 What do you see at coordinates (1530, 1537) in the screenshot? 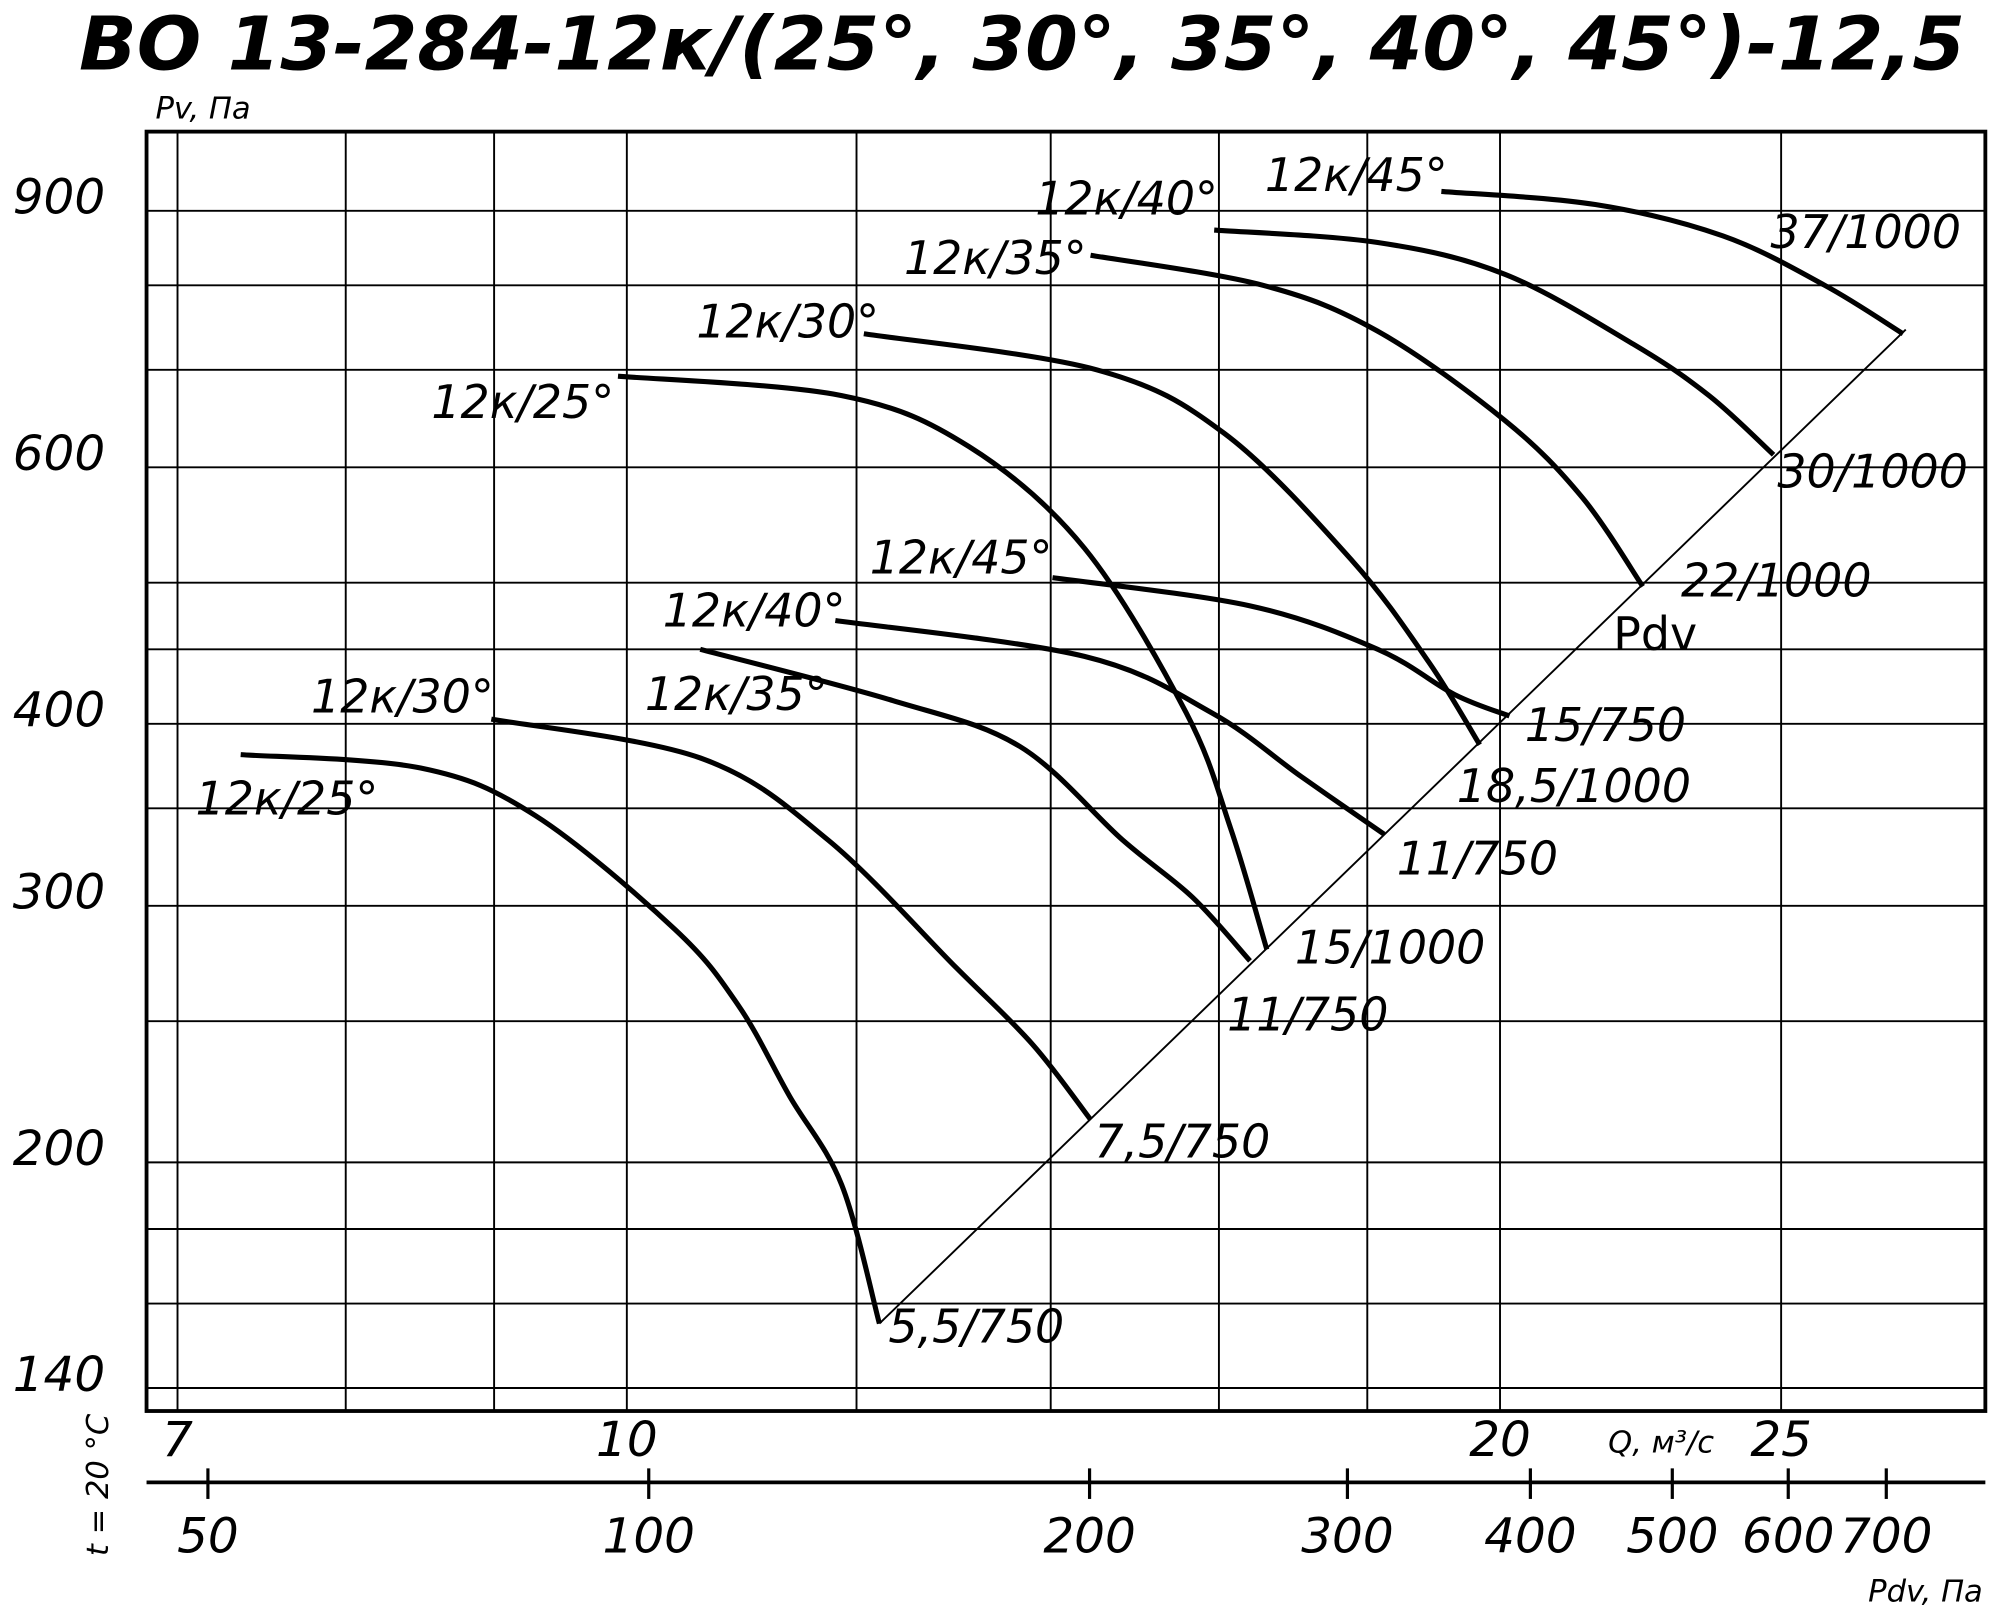
I see `x2-tick-label: 400` at bounding box center [1530, 1537].